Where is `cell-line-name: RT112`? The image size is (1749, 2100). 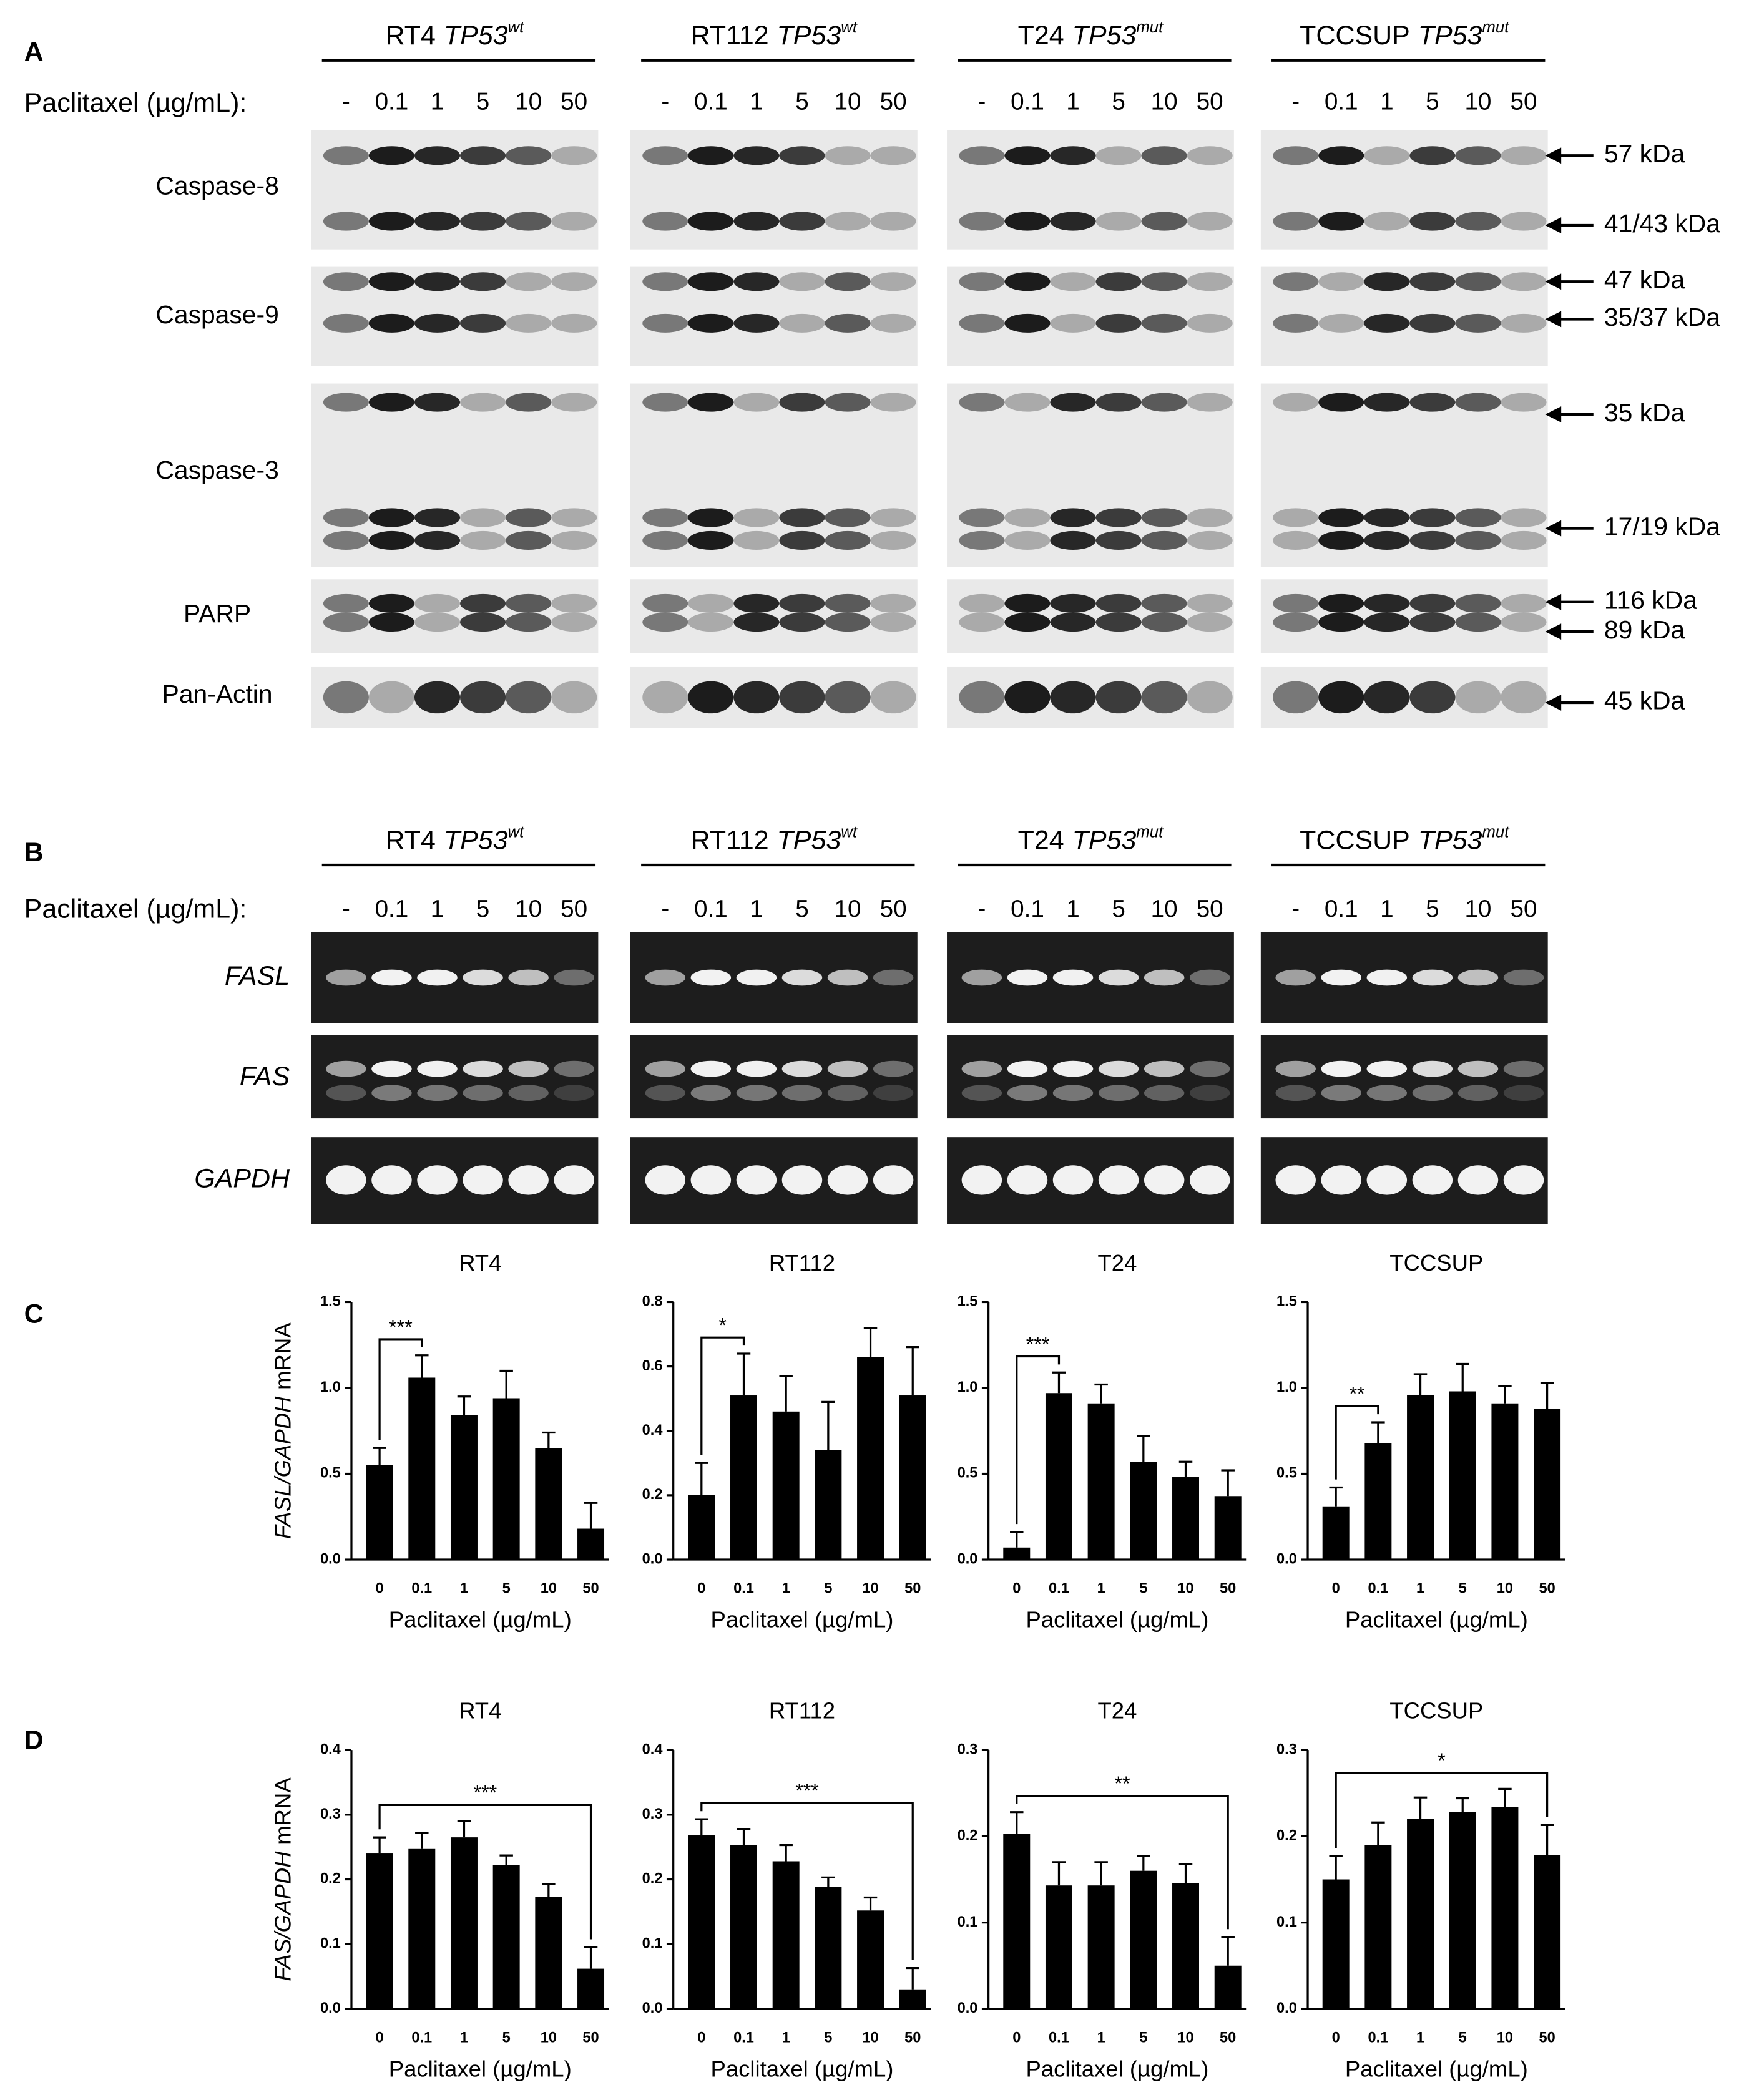 cell-line-name: RT112 is located at coordinates (730, 841).